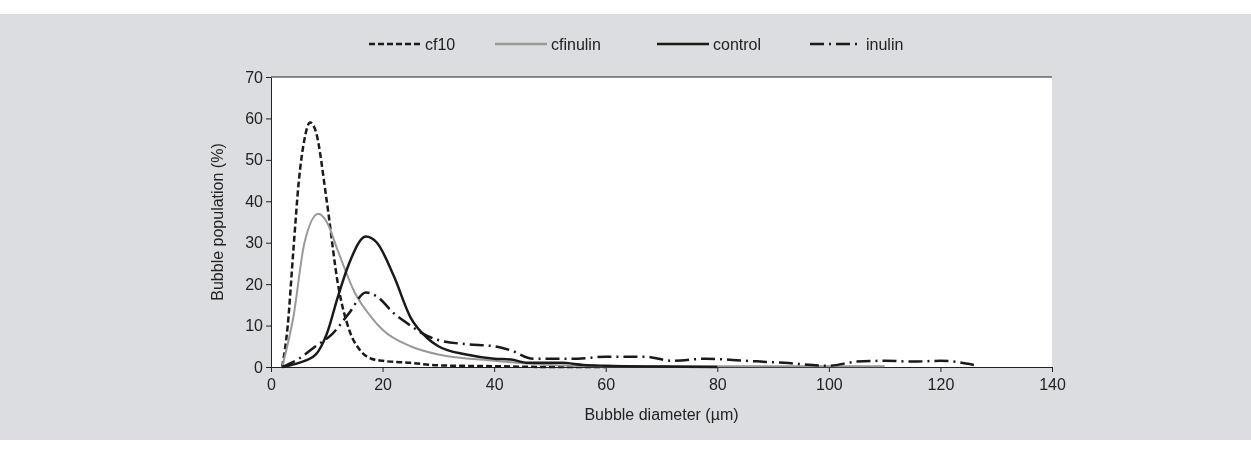 The height and width of the screenshot is (454, 1251). I want to click on legend-label: cf10, so click(440, 44).